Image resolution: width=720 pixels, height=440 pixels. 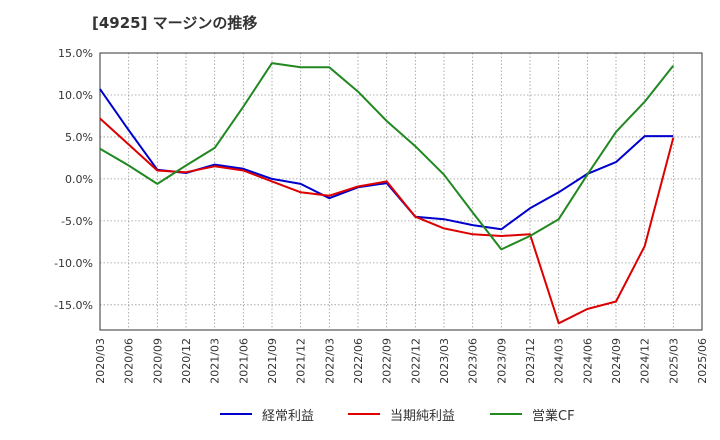 I want to click on x-tick-label: 2021/03, so click(x=215, y=361).